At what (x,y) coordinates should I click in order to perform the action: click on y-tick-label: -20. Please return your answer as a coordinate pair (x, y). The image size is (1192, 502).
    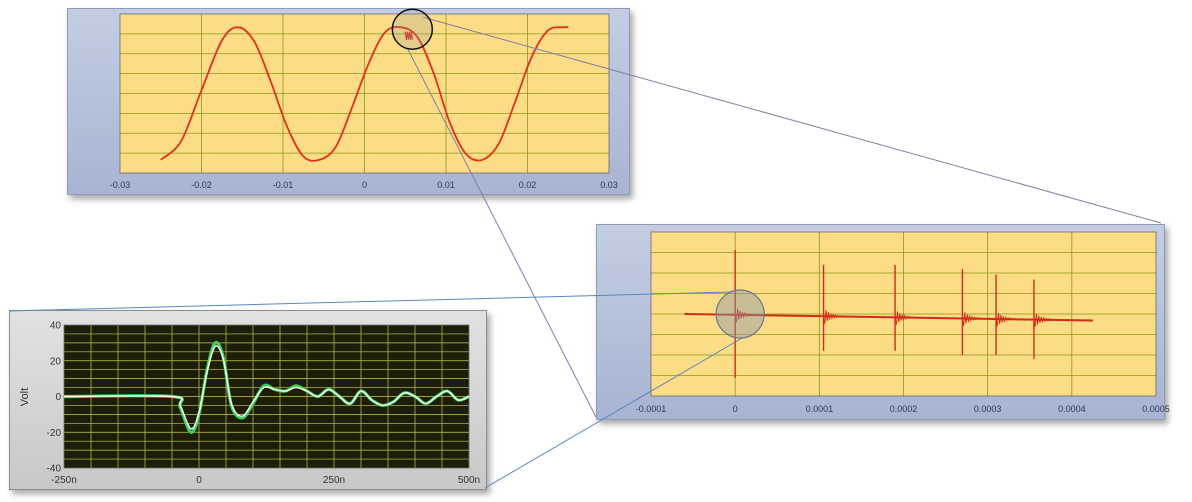
    Looking at the image, I should click on (54, 433).